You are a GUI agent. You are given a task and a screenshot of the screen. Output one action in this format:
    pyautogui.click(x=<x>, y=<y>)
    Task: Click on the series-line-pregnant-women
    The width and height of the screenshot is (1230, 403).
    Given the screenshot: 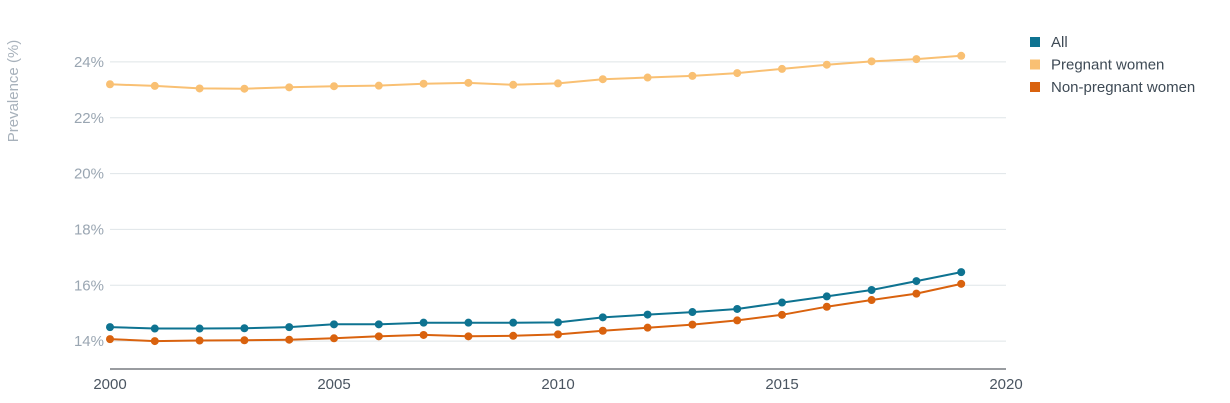 What is the action you would take?
    pyautogui.click(x=536, y=72)
    